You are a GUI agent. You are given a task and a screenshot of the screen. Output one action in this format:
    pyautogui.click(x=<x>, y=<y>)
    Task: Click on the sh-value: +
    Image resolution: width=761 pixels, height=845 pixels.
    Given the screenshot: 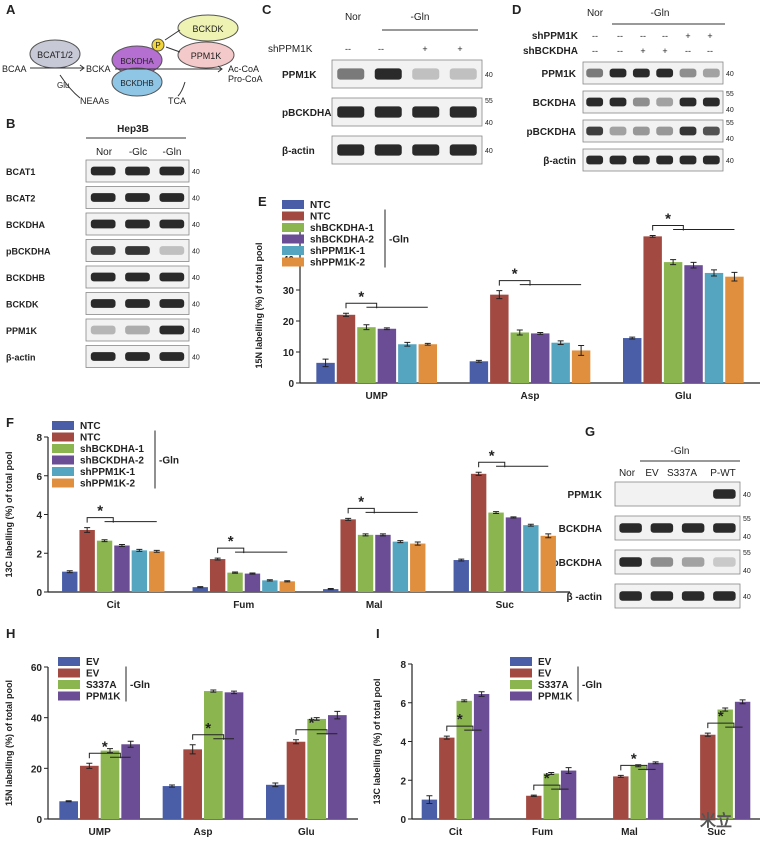 What is the action you would take?
    pyautogui.click(x=459, y=49)
    